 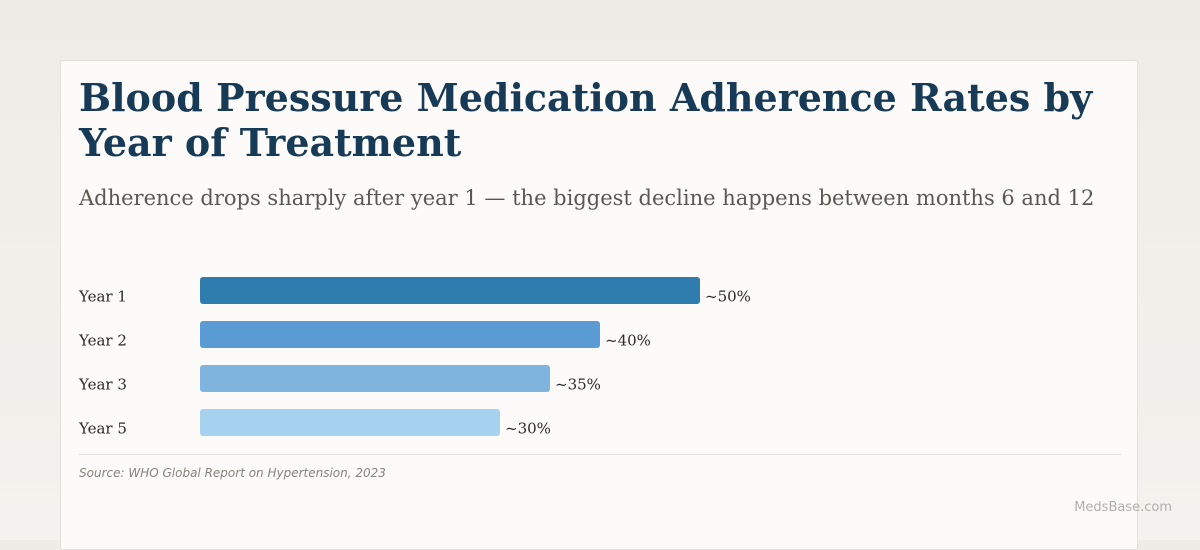 I want to click on value-label: ~30%, so click(x=528, y=429).